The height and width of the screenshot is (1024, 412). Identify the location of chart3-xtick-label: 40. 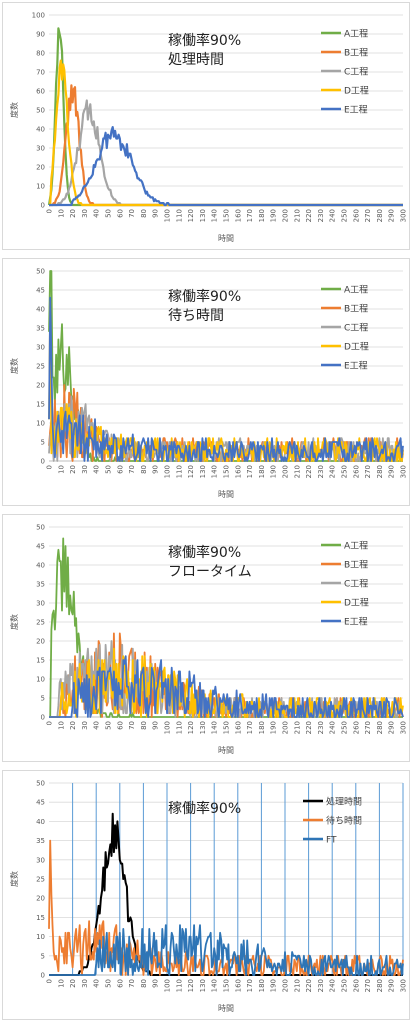
(97, 725).